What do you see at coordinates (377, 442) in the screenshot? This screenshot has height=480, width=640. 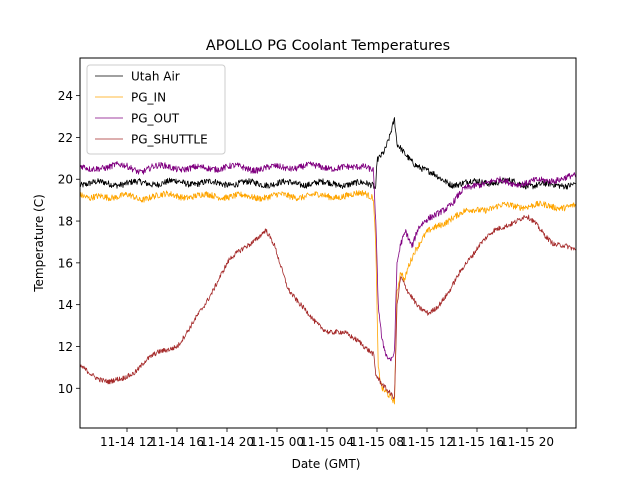 I see `x-tick-label: 11-15 08` at bounding box center [377, 442].